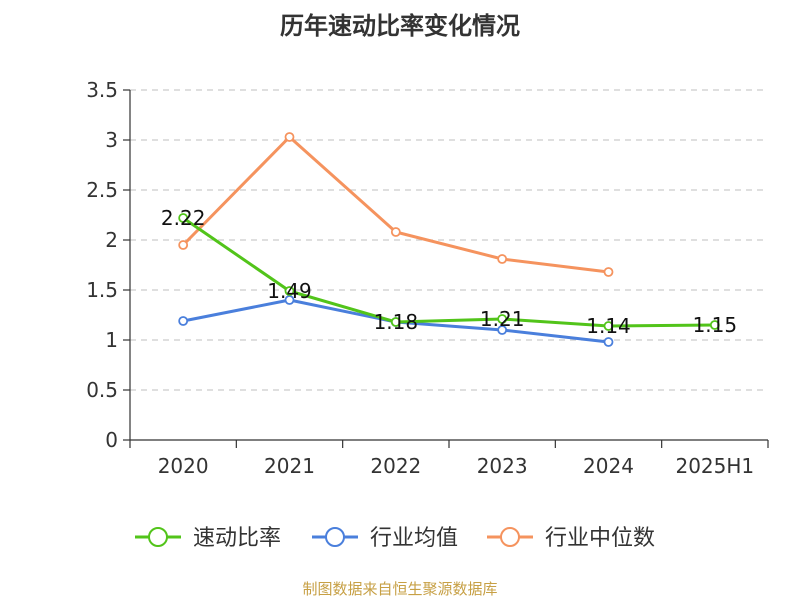  What do you see at coordinates (395, 466) in the screenshot?
I see `x-tick-label: 2022` at bounding box center [395, 466].